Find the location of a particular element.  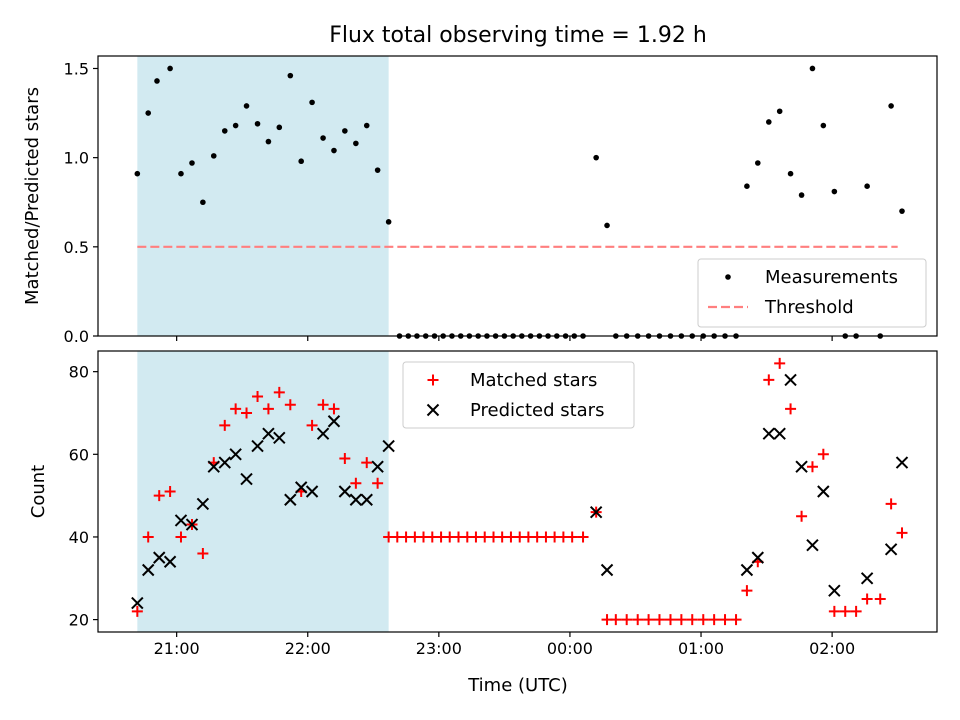

x-tick-label: 02:00 is located at coordinates (832, 648).